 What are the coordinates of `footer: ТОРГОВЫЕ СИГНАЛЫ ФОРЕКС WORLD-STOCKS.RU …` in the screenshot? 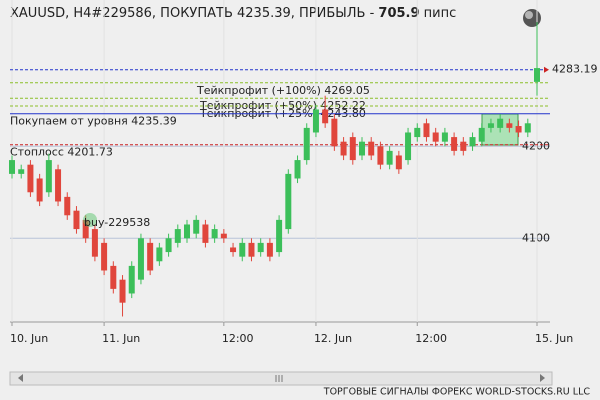 It's located at (457, 392).